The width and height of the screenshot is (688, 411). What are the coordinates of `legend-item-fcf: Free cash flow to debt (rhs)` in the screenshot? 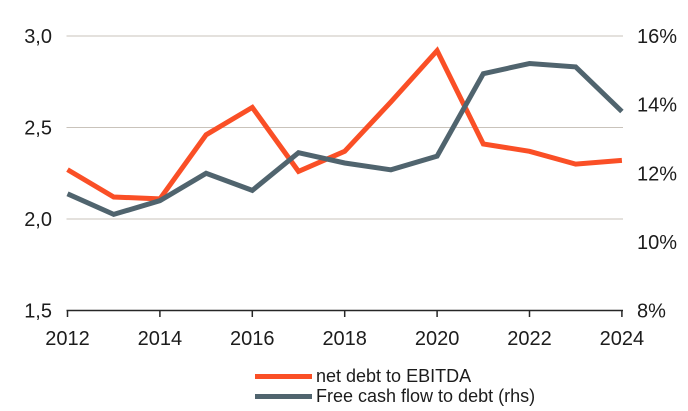 It's located at (395, 396).